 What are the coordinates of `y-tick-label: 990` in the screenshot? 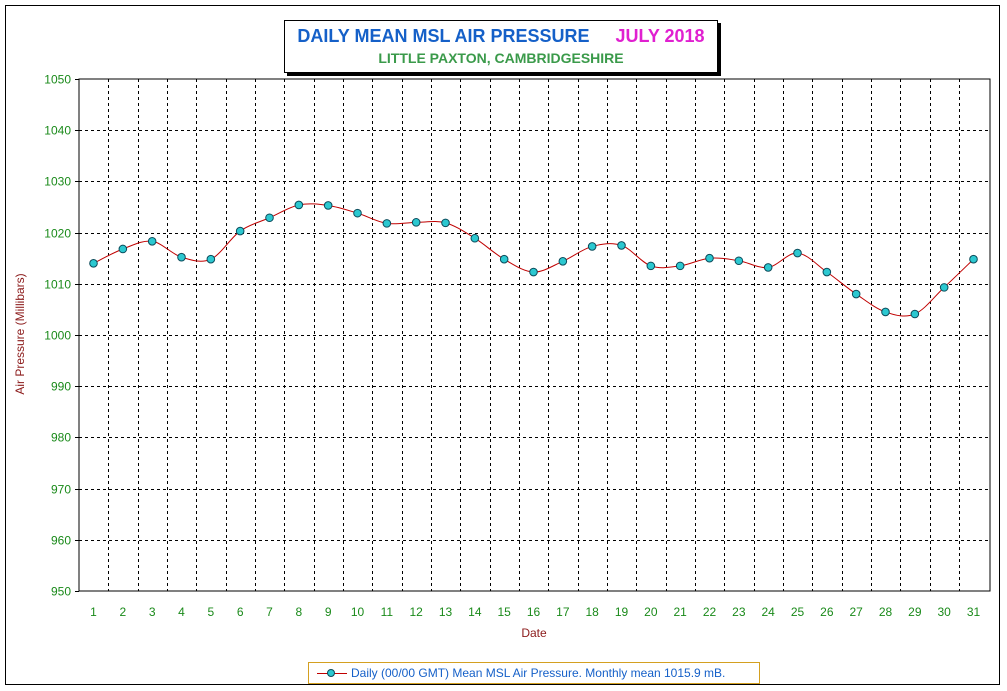 It's located at (61, 387).